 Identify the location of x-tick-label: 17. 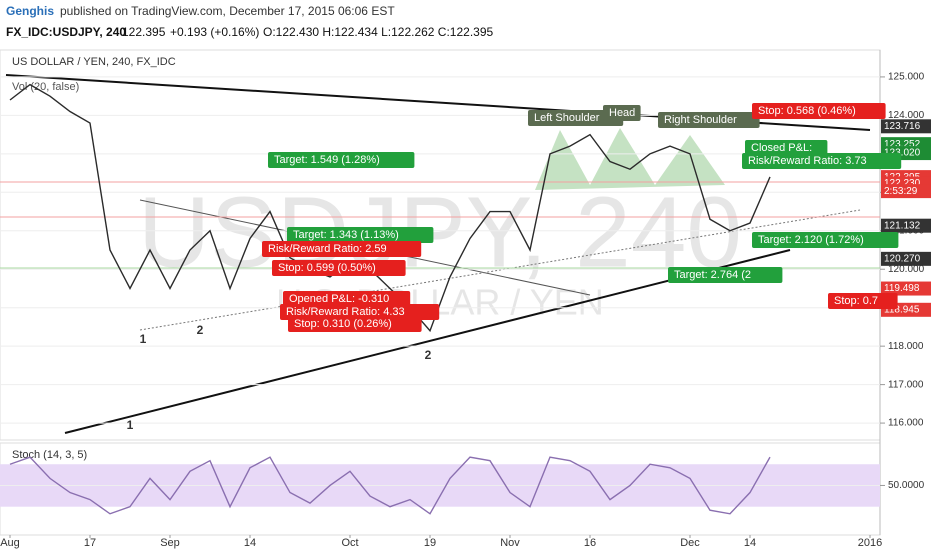
(90, 543).